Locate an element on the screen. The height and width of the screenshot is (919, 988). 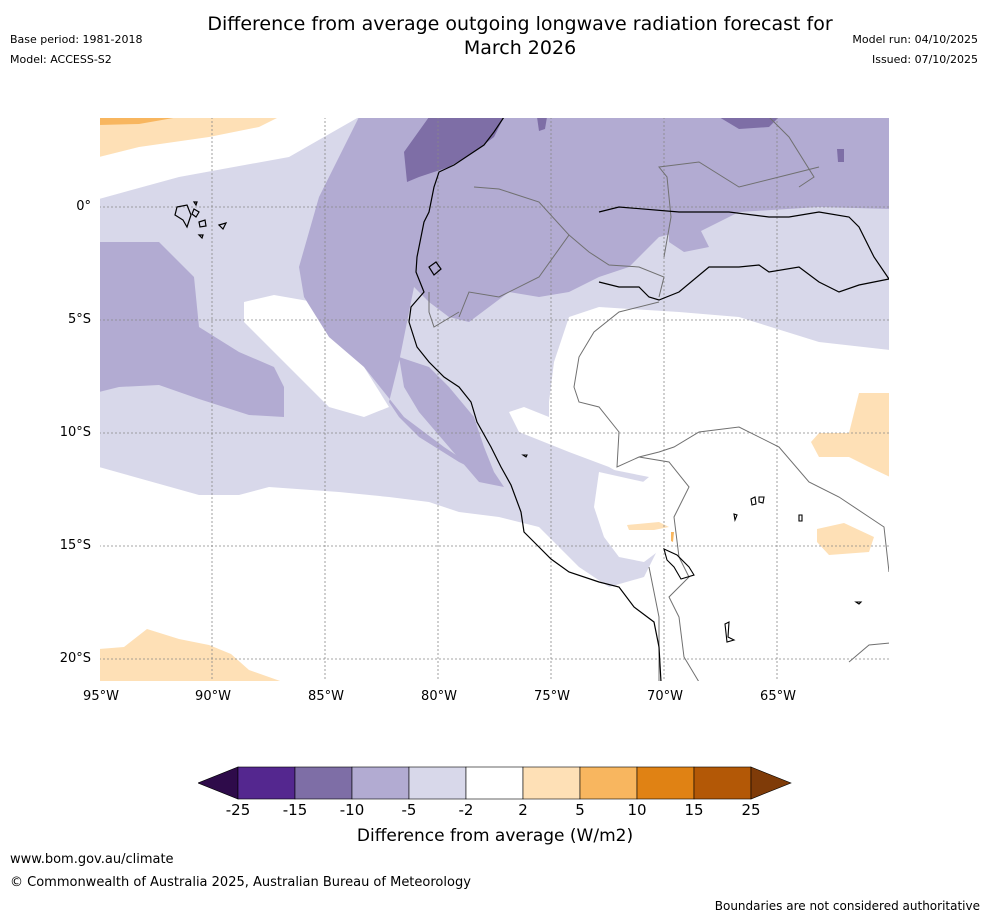
anomaly-region-light-orange-inland is located at coordinates (648, 526).